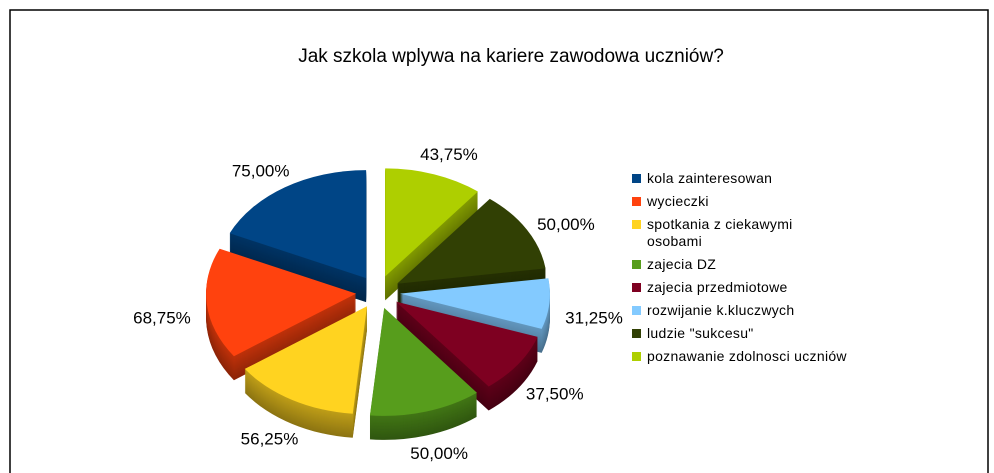 This screenshot has width=994, height=473. Describe the element at coordinates (678, 201) in the screenshot. I see `legend-label: wycieczki` at that location.